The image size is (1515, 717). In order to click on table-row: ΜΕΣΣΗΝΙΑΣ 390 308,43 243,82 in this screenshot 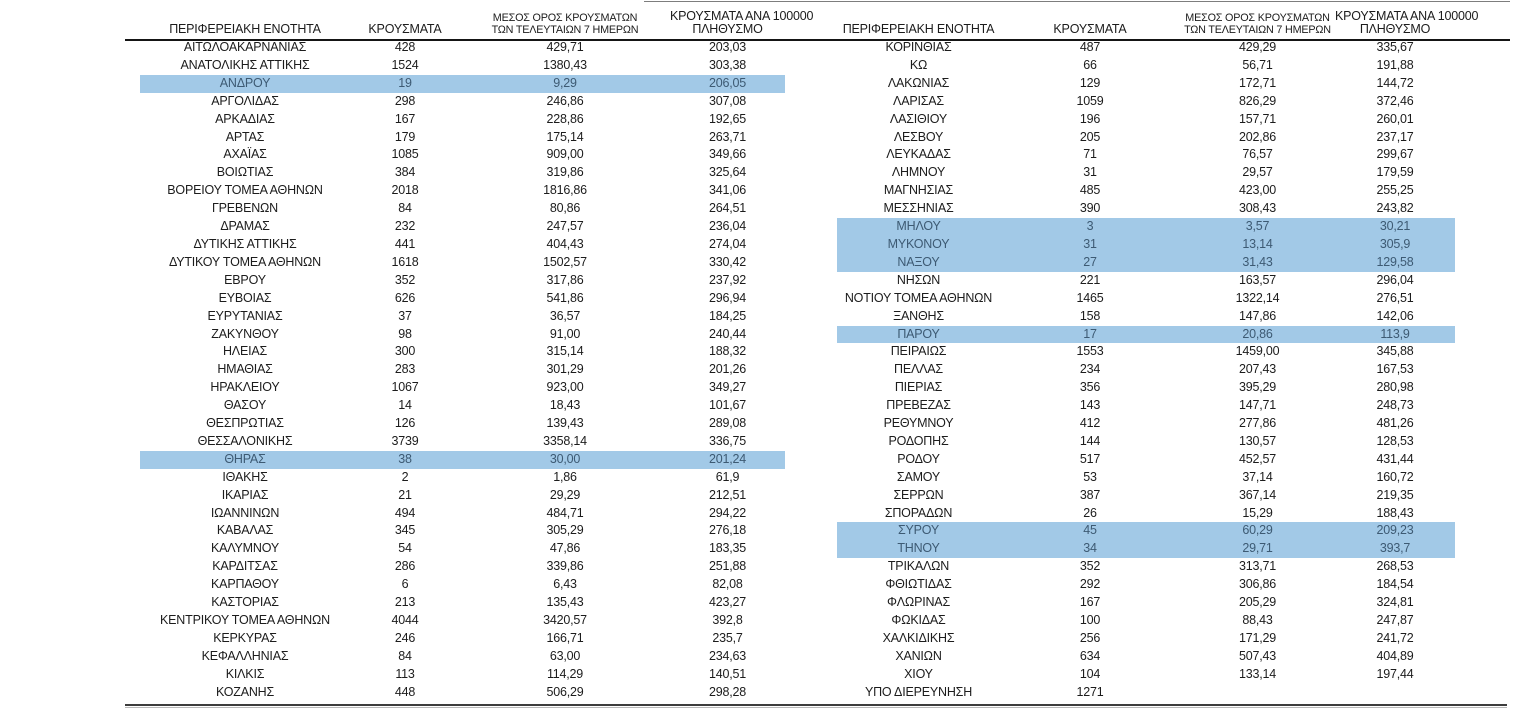, I will do `click(1146, 209)`.